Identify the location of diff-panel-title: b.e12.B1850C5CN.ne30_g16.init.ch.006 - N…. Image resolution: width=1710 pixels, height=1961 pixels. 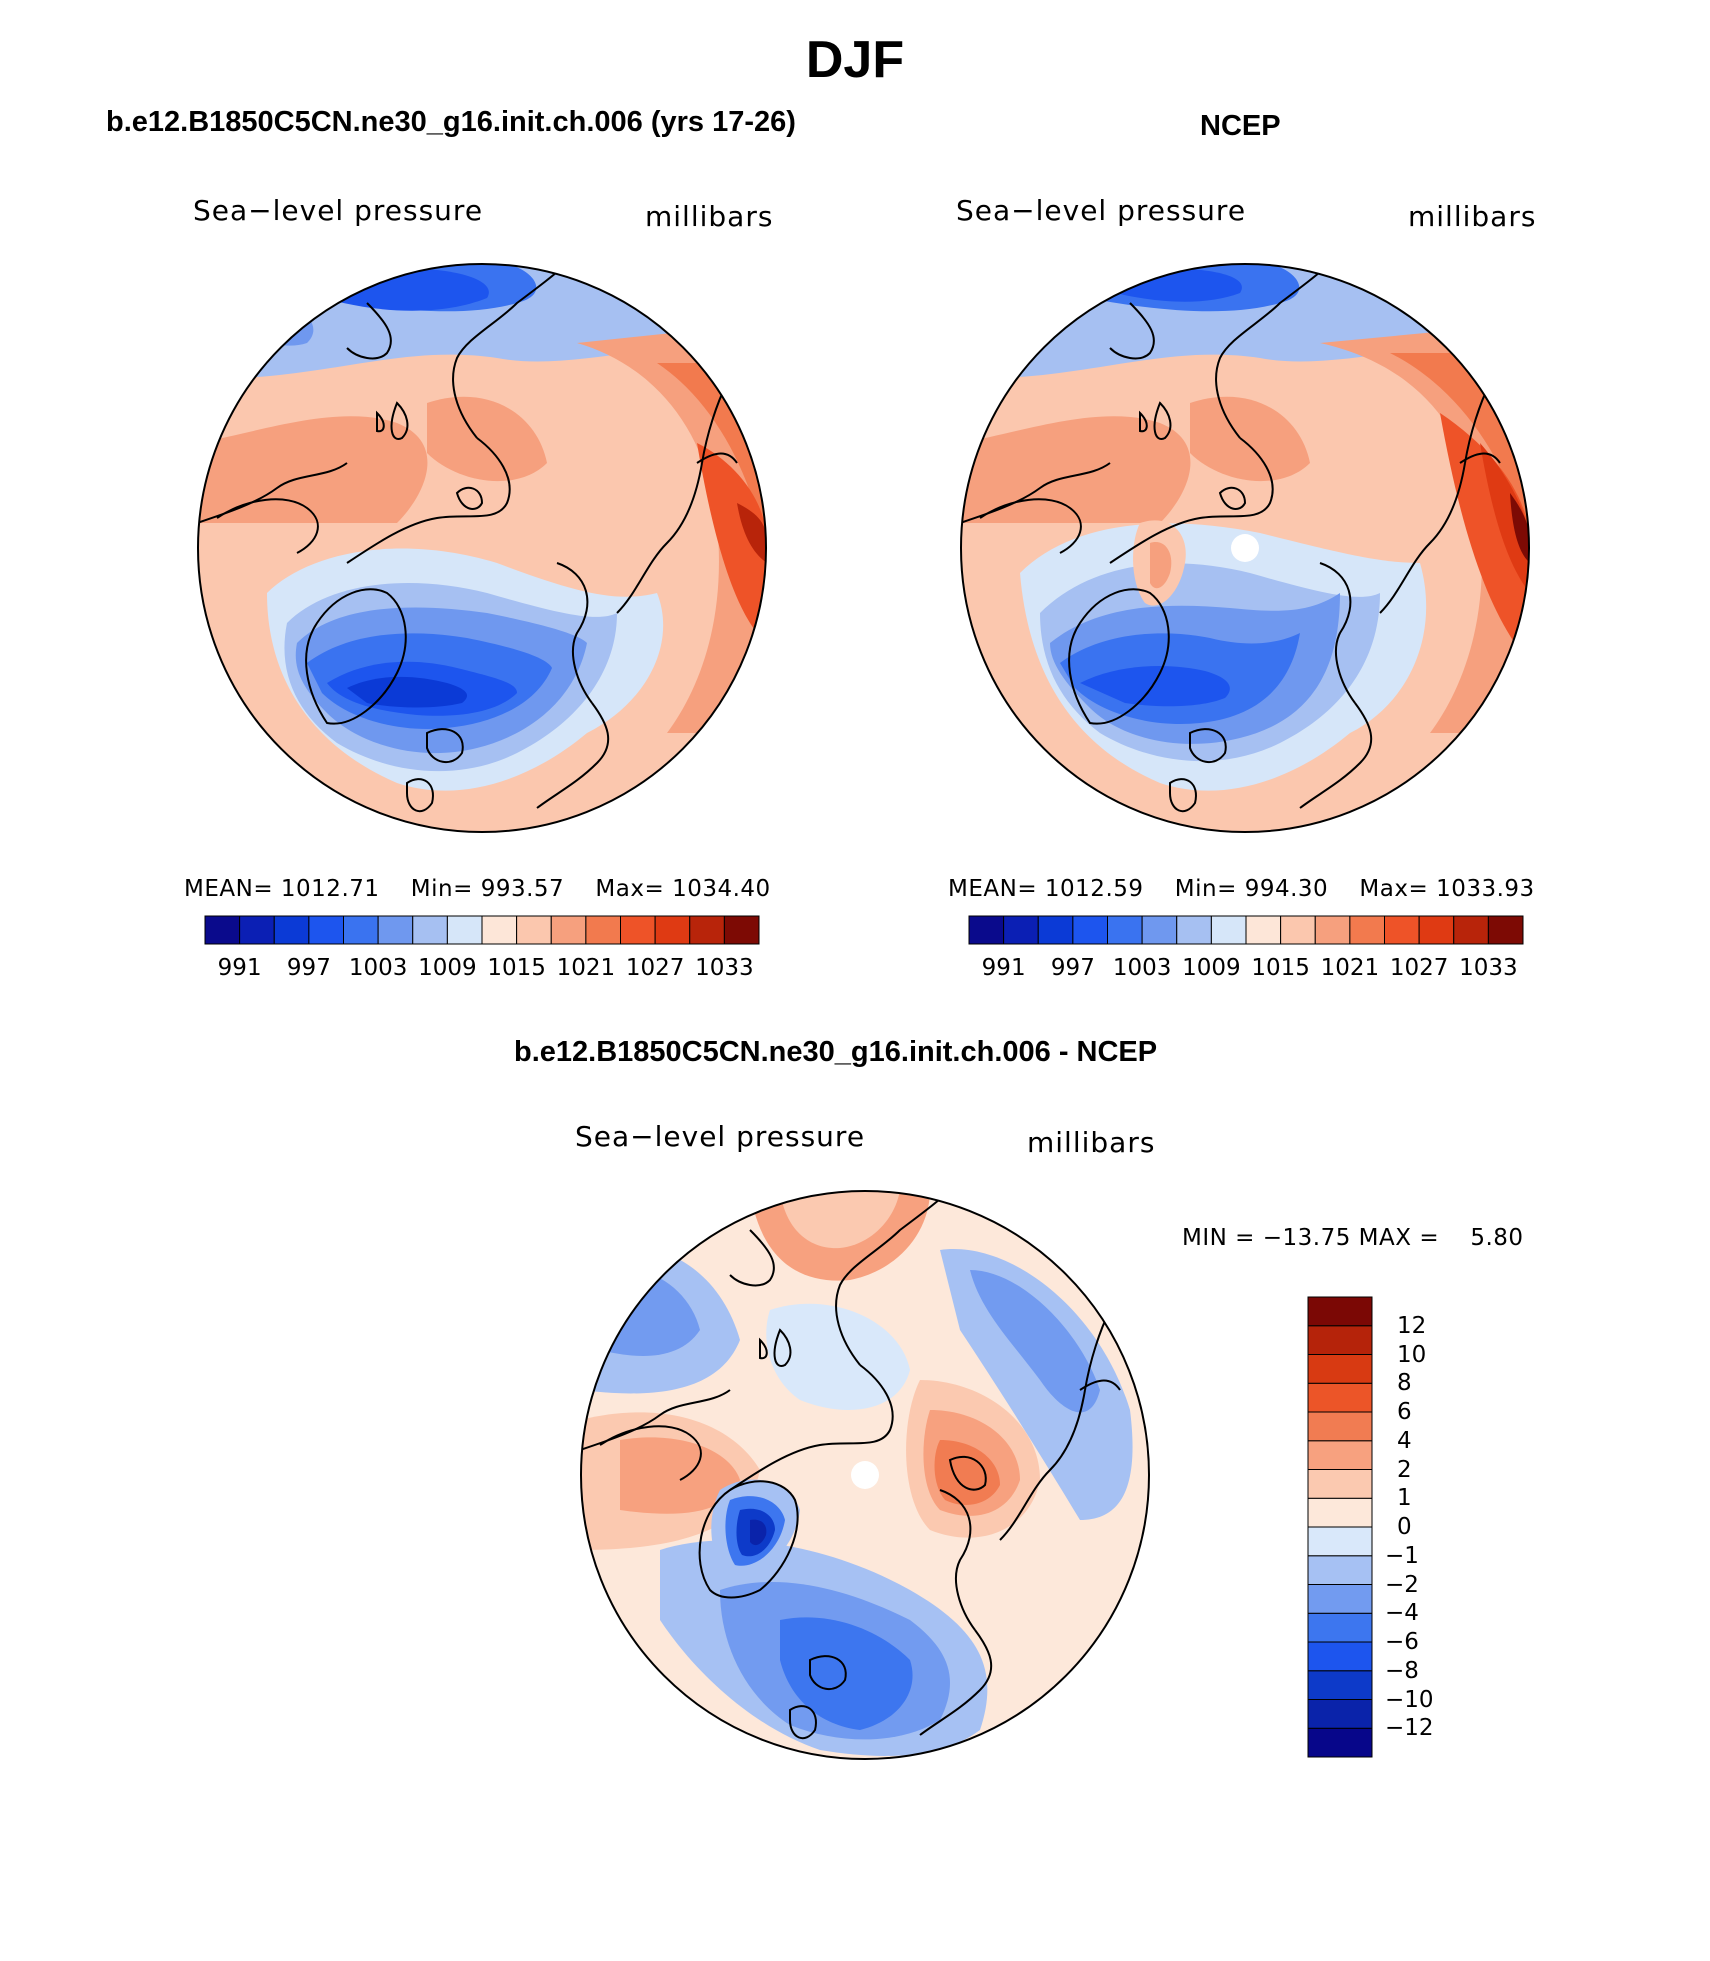
(836, 1052).